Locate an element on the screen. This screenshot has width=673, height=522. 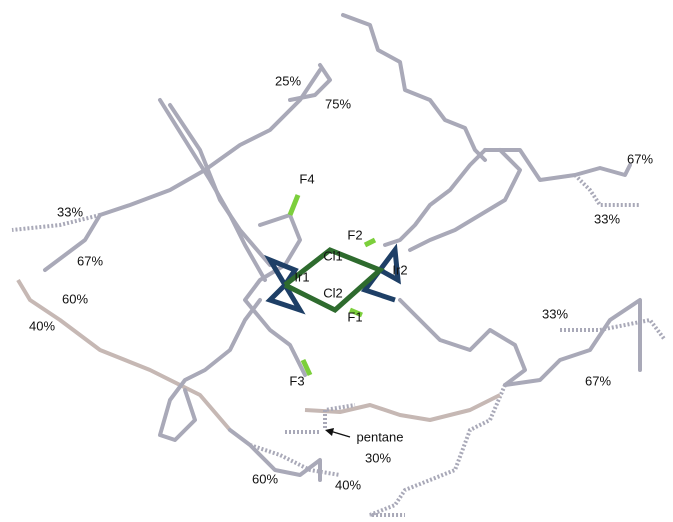
label: 75% is located at coordinates (338, 103).